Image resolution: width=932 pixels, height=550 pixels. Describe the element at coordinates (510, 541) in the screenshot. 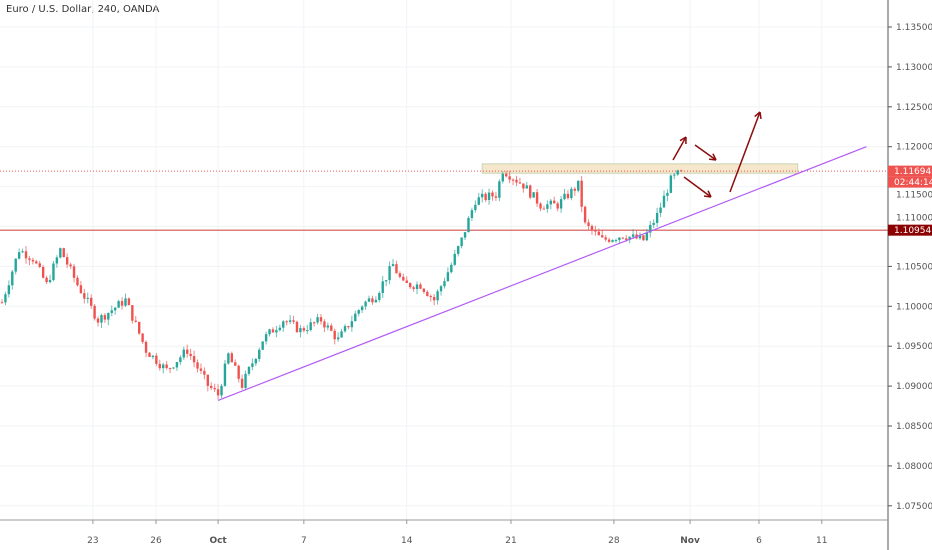

I see `x-tick-label: 21` at that location.